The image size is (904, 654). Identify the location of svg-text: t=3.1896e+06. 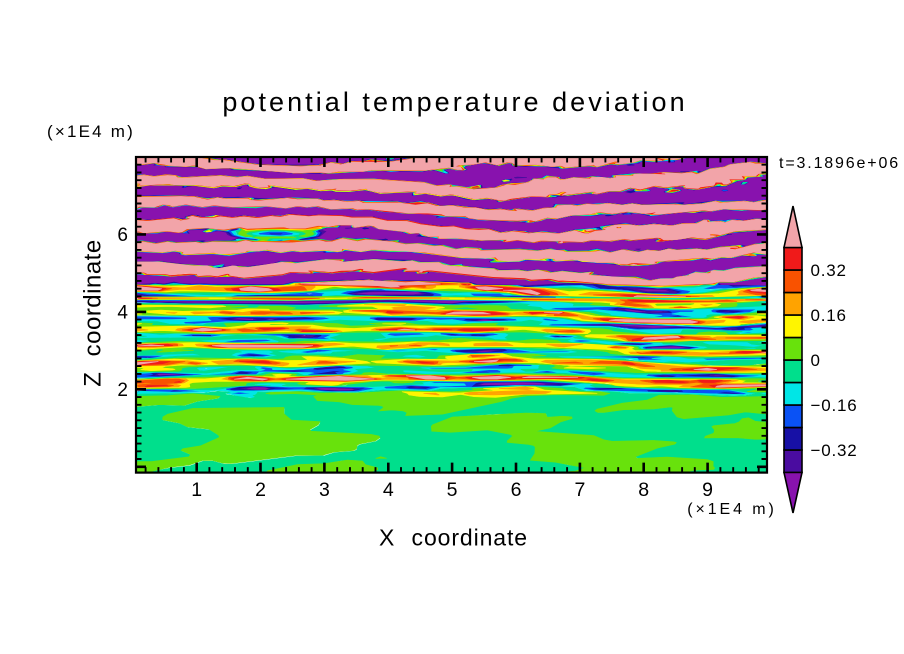
(839, 163).